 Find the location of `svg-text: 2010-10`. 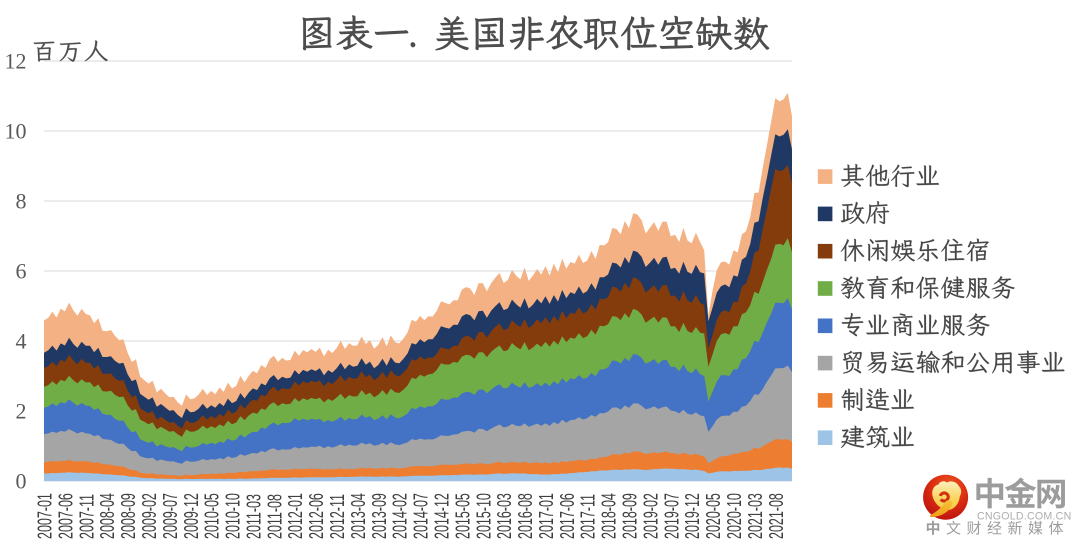

svg-text: 2010-10 is located at coordinates (232, 516).